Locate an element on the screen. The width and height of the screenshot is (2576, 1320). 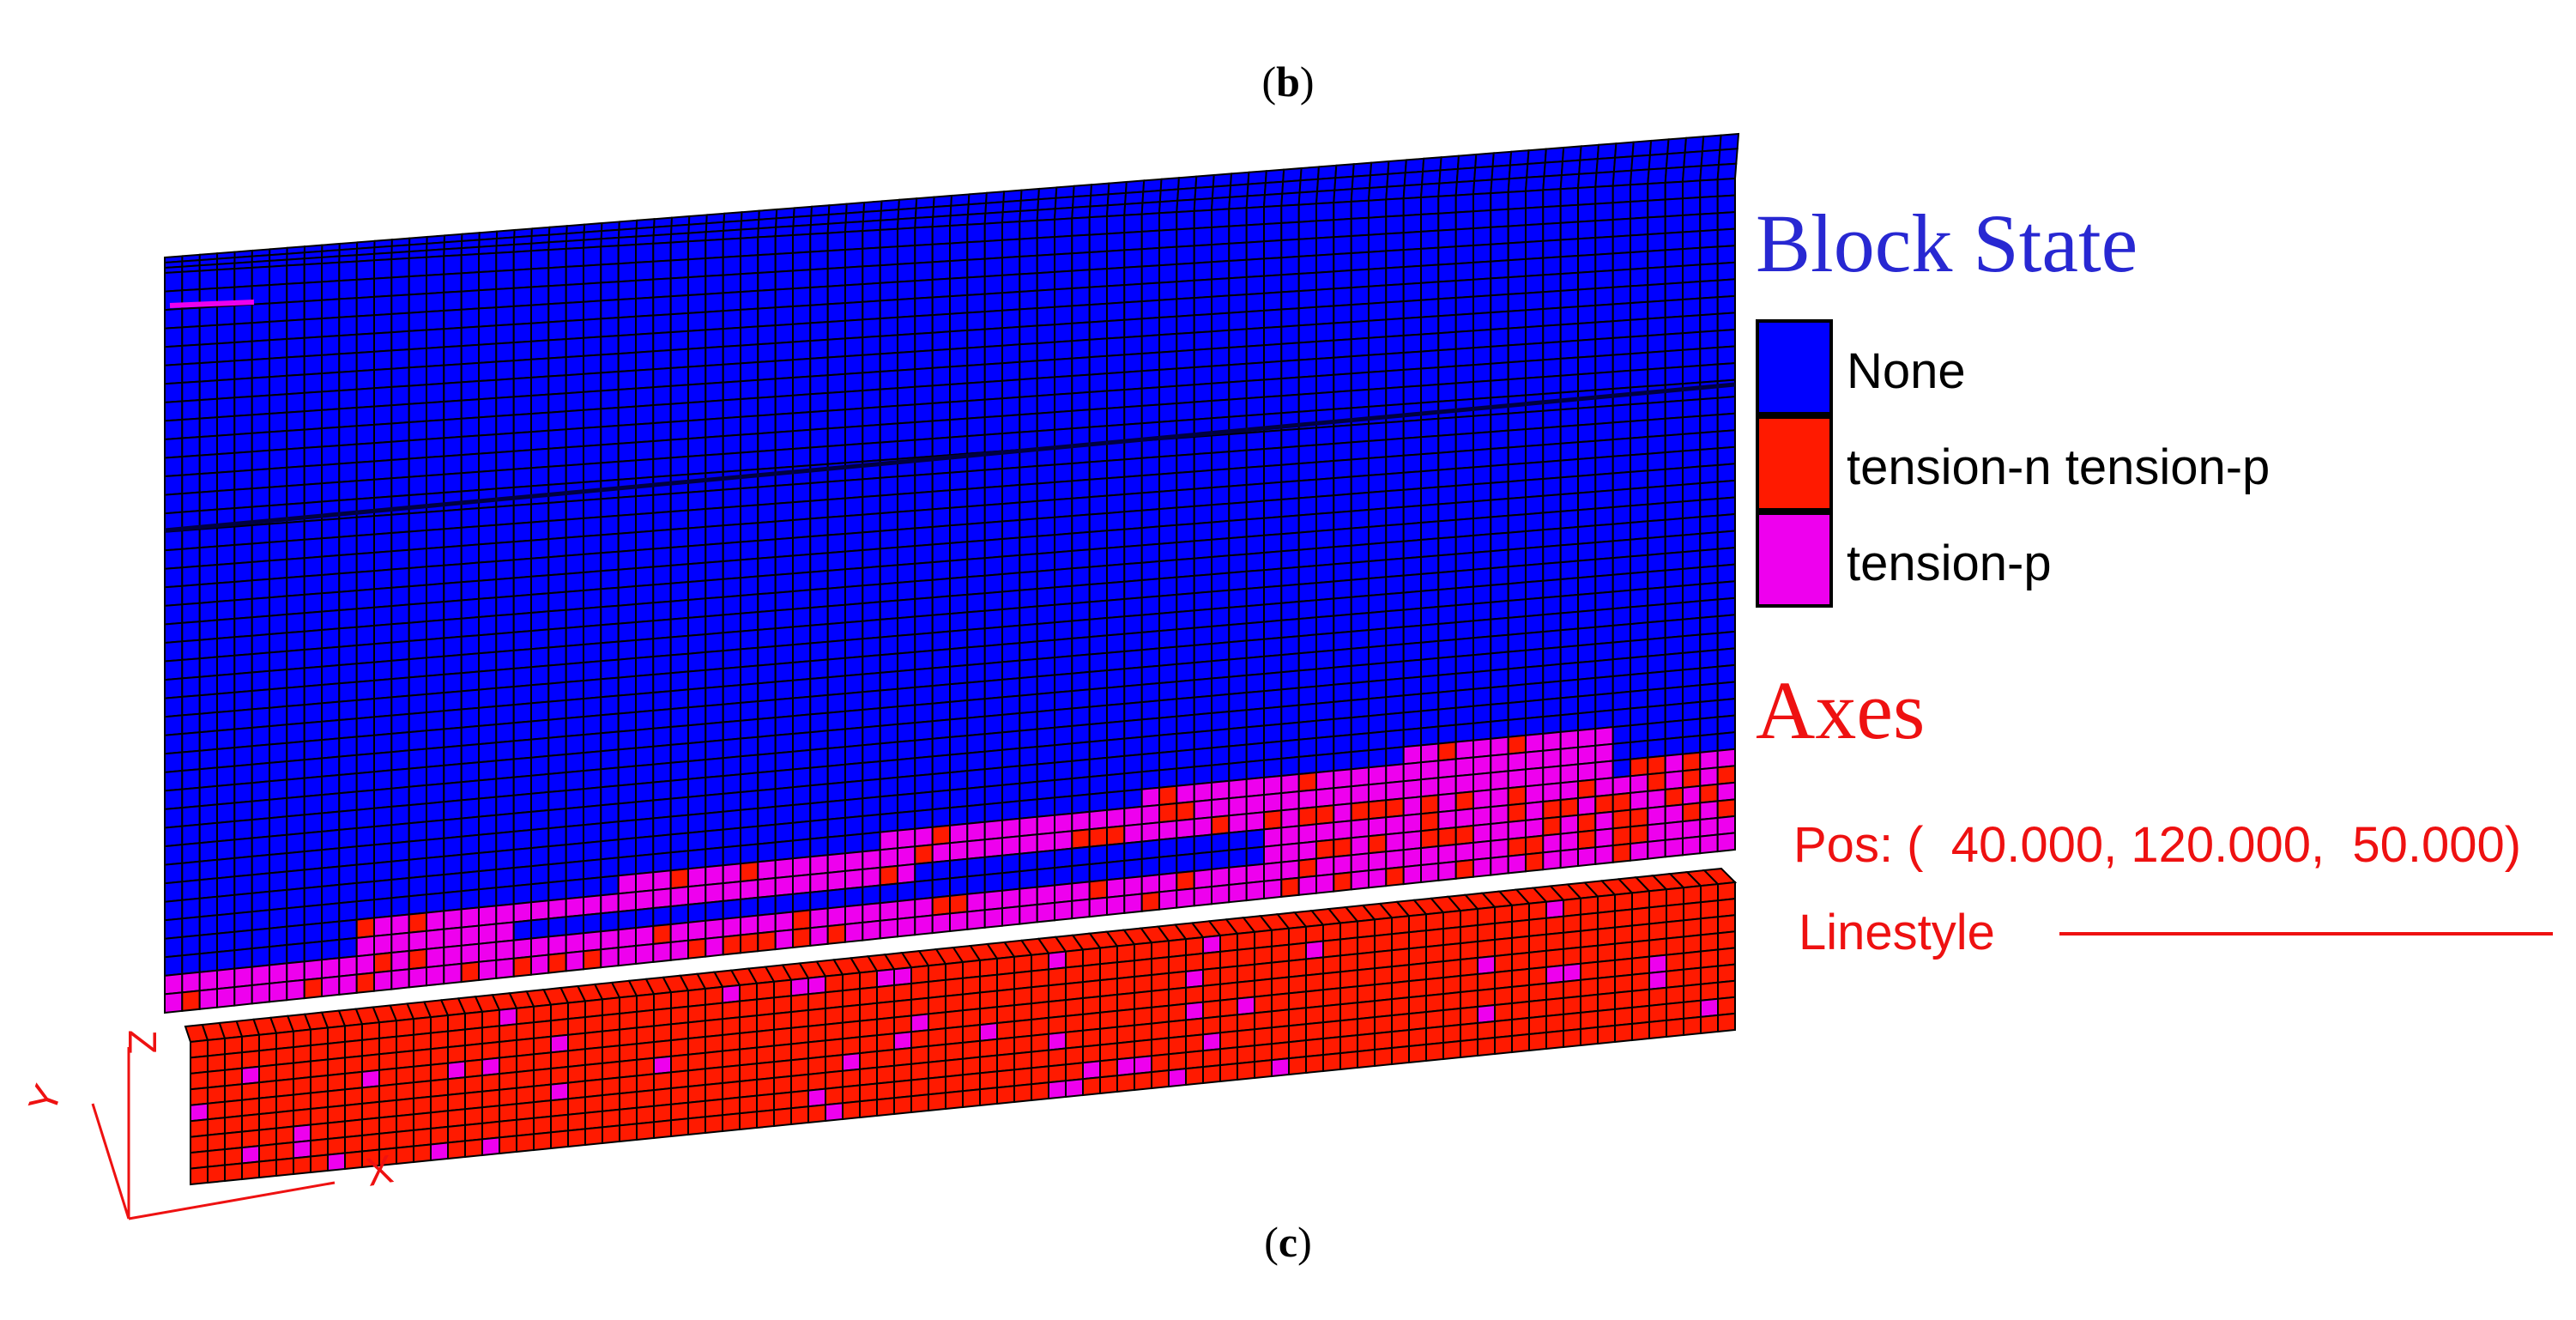
legend-label-none: None is located at coordinates (1907, 371).